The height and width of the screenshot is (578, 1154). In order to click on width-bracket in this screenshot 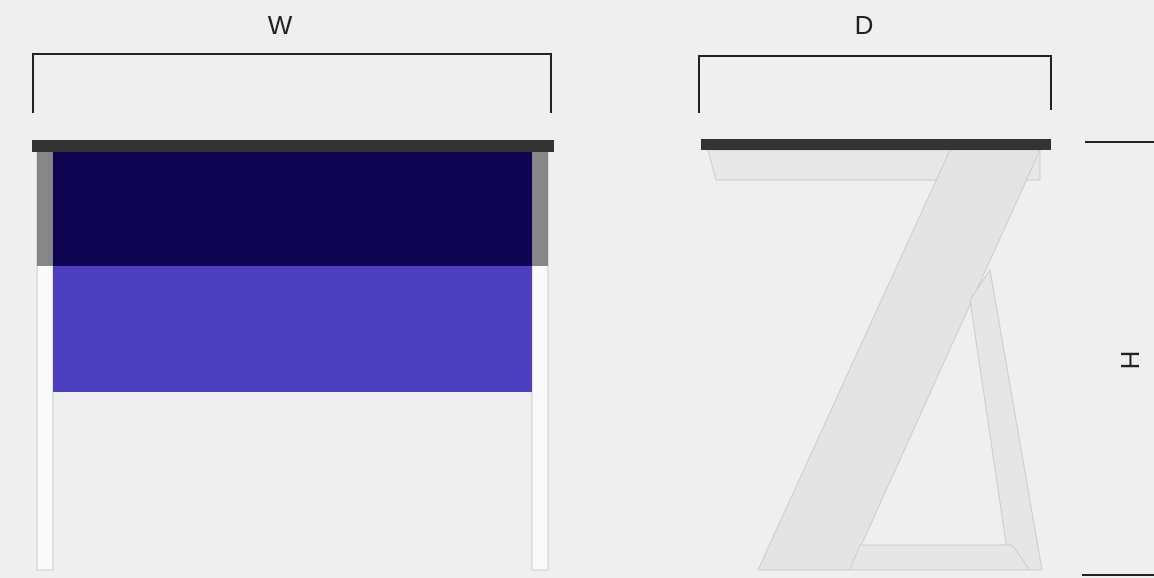, I will do `click(292, 83)`.